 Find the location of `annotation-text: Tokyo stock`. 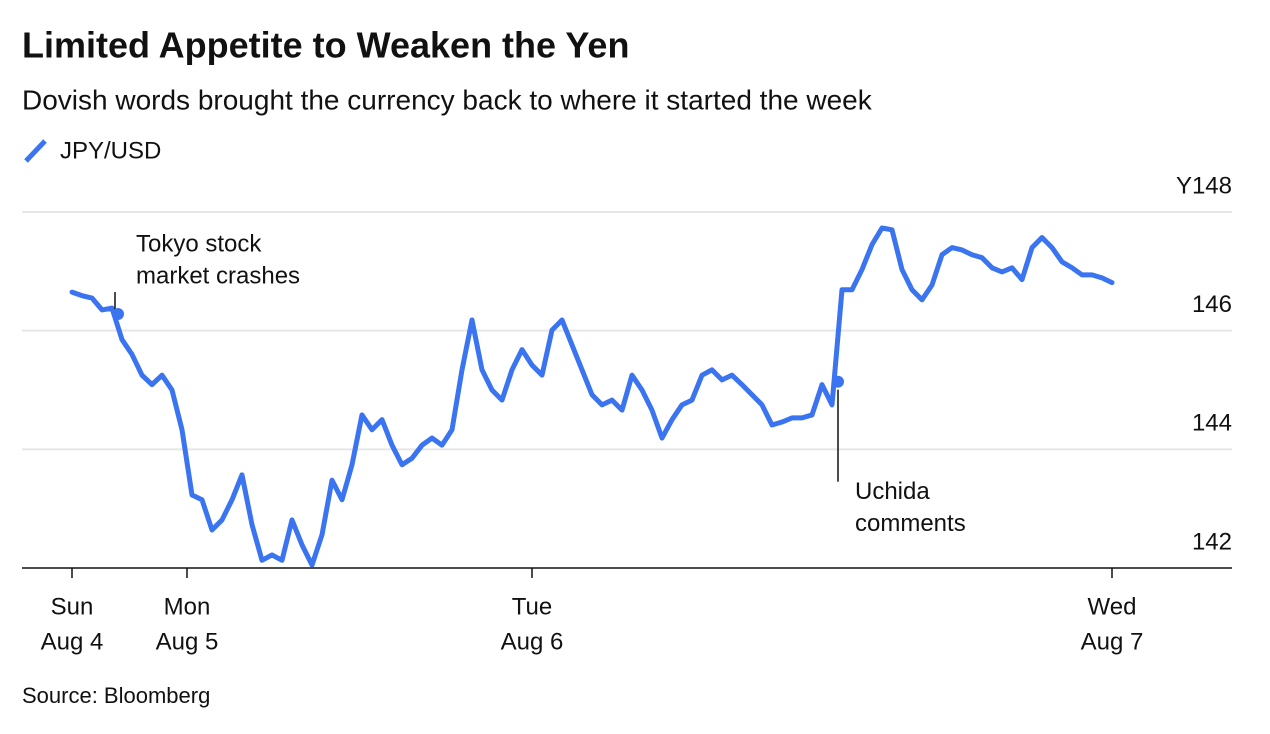

annotation-text: Tokyo stock is located at coordinates (199, 243).